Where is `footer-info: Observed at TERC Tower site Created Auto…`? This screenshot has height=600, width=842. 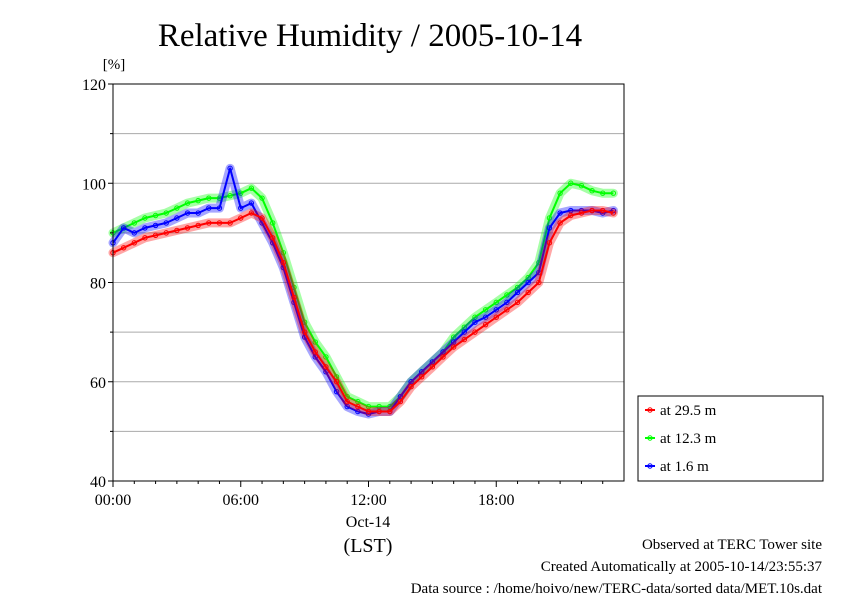 footer-info: Observed at TERC Tower site Created Auto… is located at coordinates (616, 567).